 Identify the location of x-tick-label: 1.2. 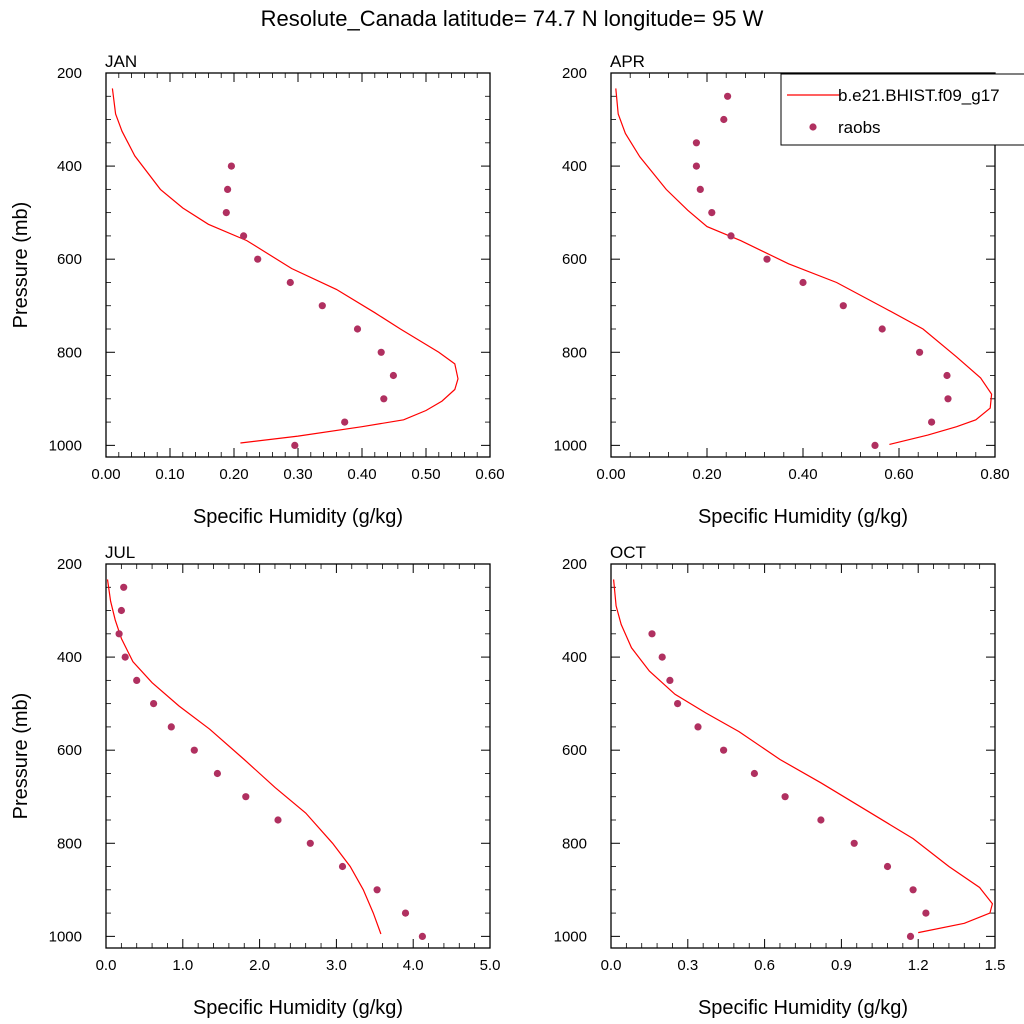
(918, 965).